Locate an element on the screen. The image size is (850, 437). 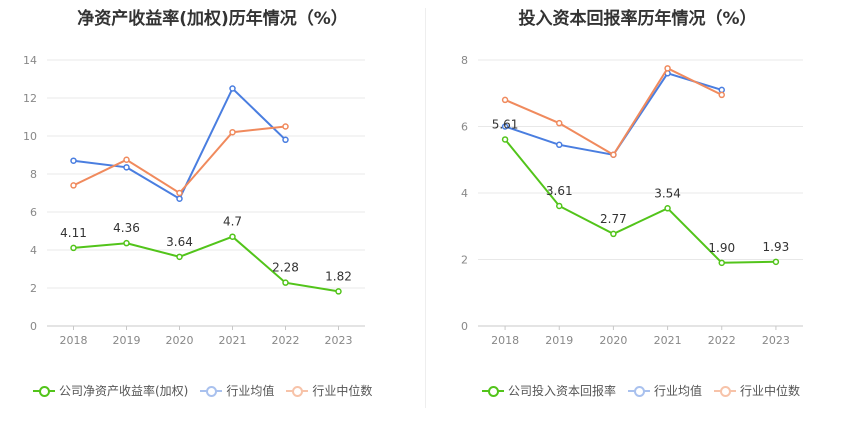
data-label: 4.36 is located at coordinates (126, 228).